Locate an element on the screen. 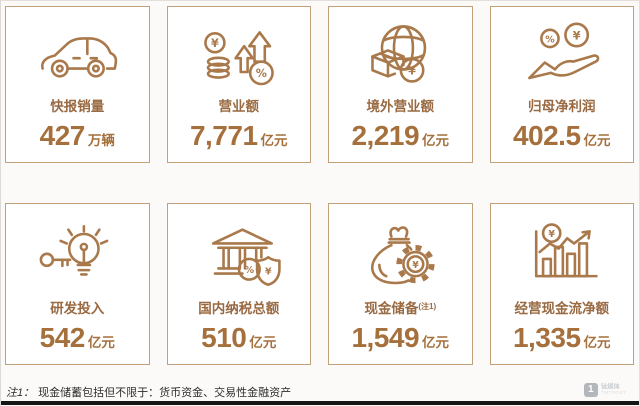 The width and height of the screenshot is (640, 406). watermark-subtitle: TMTPOST is located at coordinates (613, 393).